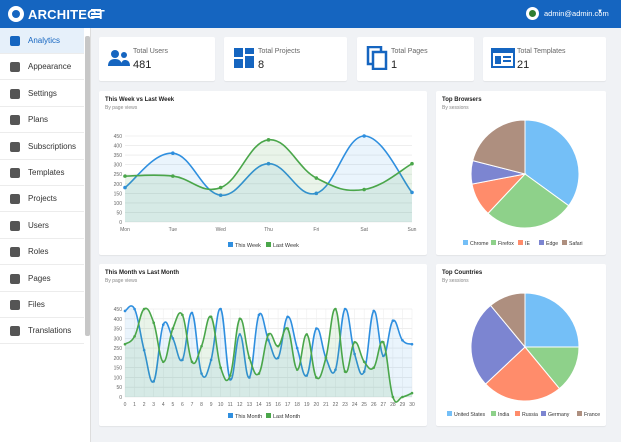 The width and height of the screenshot is (621, 442). I want to click on sidebar-item-subscriptions: Subscriptions, so click(42, 147).